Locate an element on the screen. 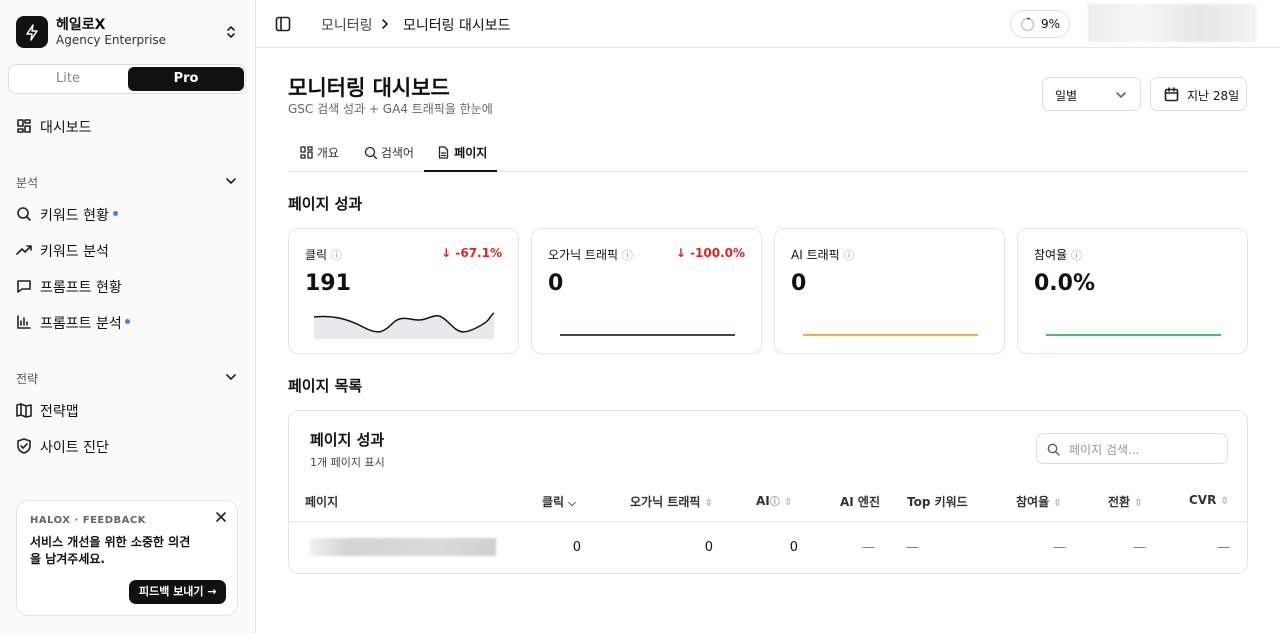 This screenshot has width=1280, height=633. nav-item: 프롬프트 현황 is located at coordinates (81, 288).